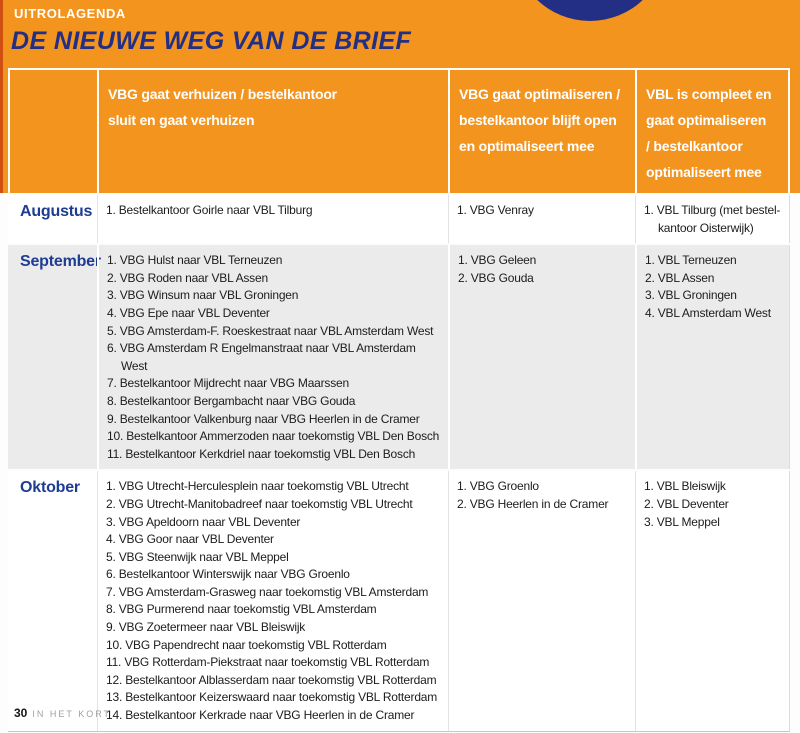  What do you see at coordinates (685, 486) in the screenshot?
I see `schedule-item: 1. VBL Bleiswijk` at bounding box center [685, 486].